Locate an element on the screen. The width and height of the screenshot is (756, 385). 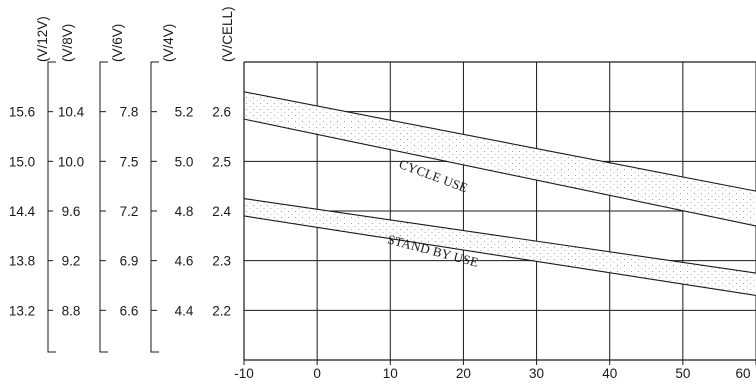
y-tick-label: 14.4 is located at coordinates (22, 211).